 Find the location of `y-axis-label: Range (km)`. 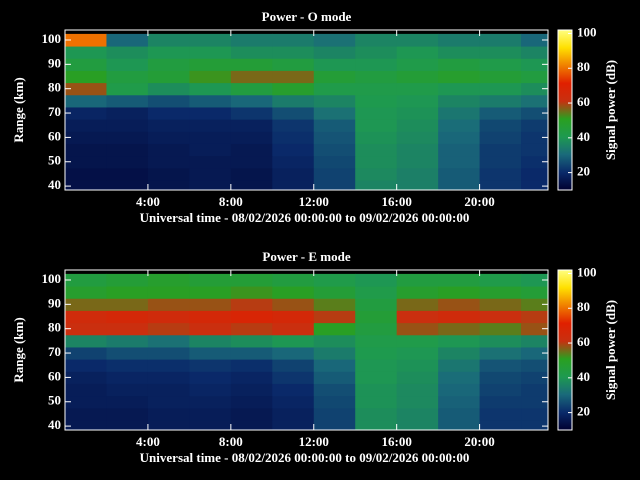

y-axis-label: Range (km) is located at coordinates (18, 109).